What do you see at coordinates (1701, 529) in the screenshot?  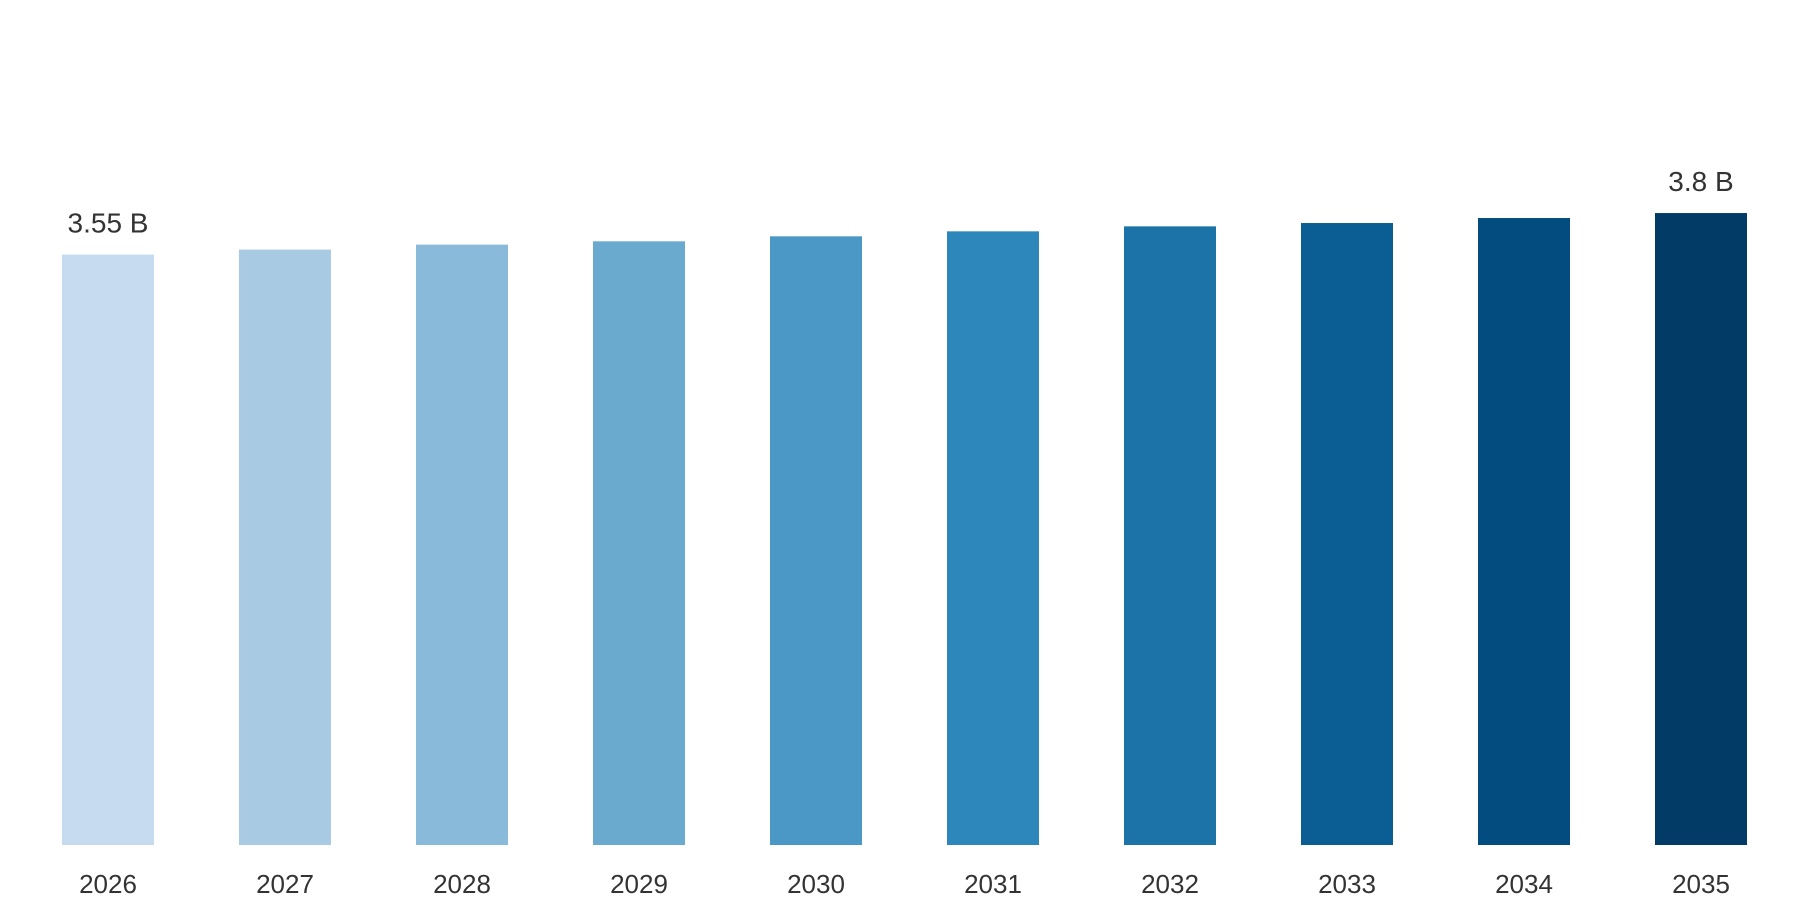 I see `bar-2035` at bounding box center [1701, 529].